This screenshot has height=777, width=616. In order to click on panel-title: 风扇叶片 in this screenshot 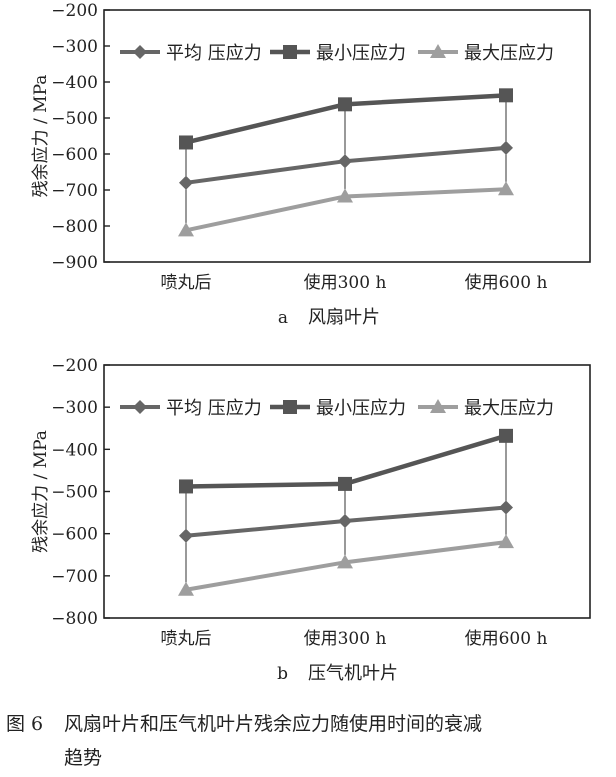, I will do `click(344, 317)`.